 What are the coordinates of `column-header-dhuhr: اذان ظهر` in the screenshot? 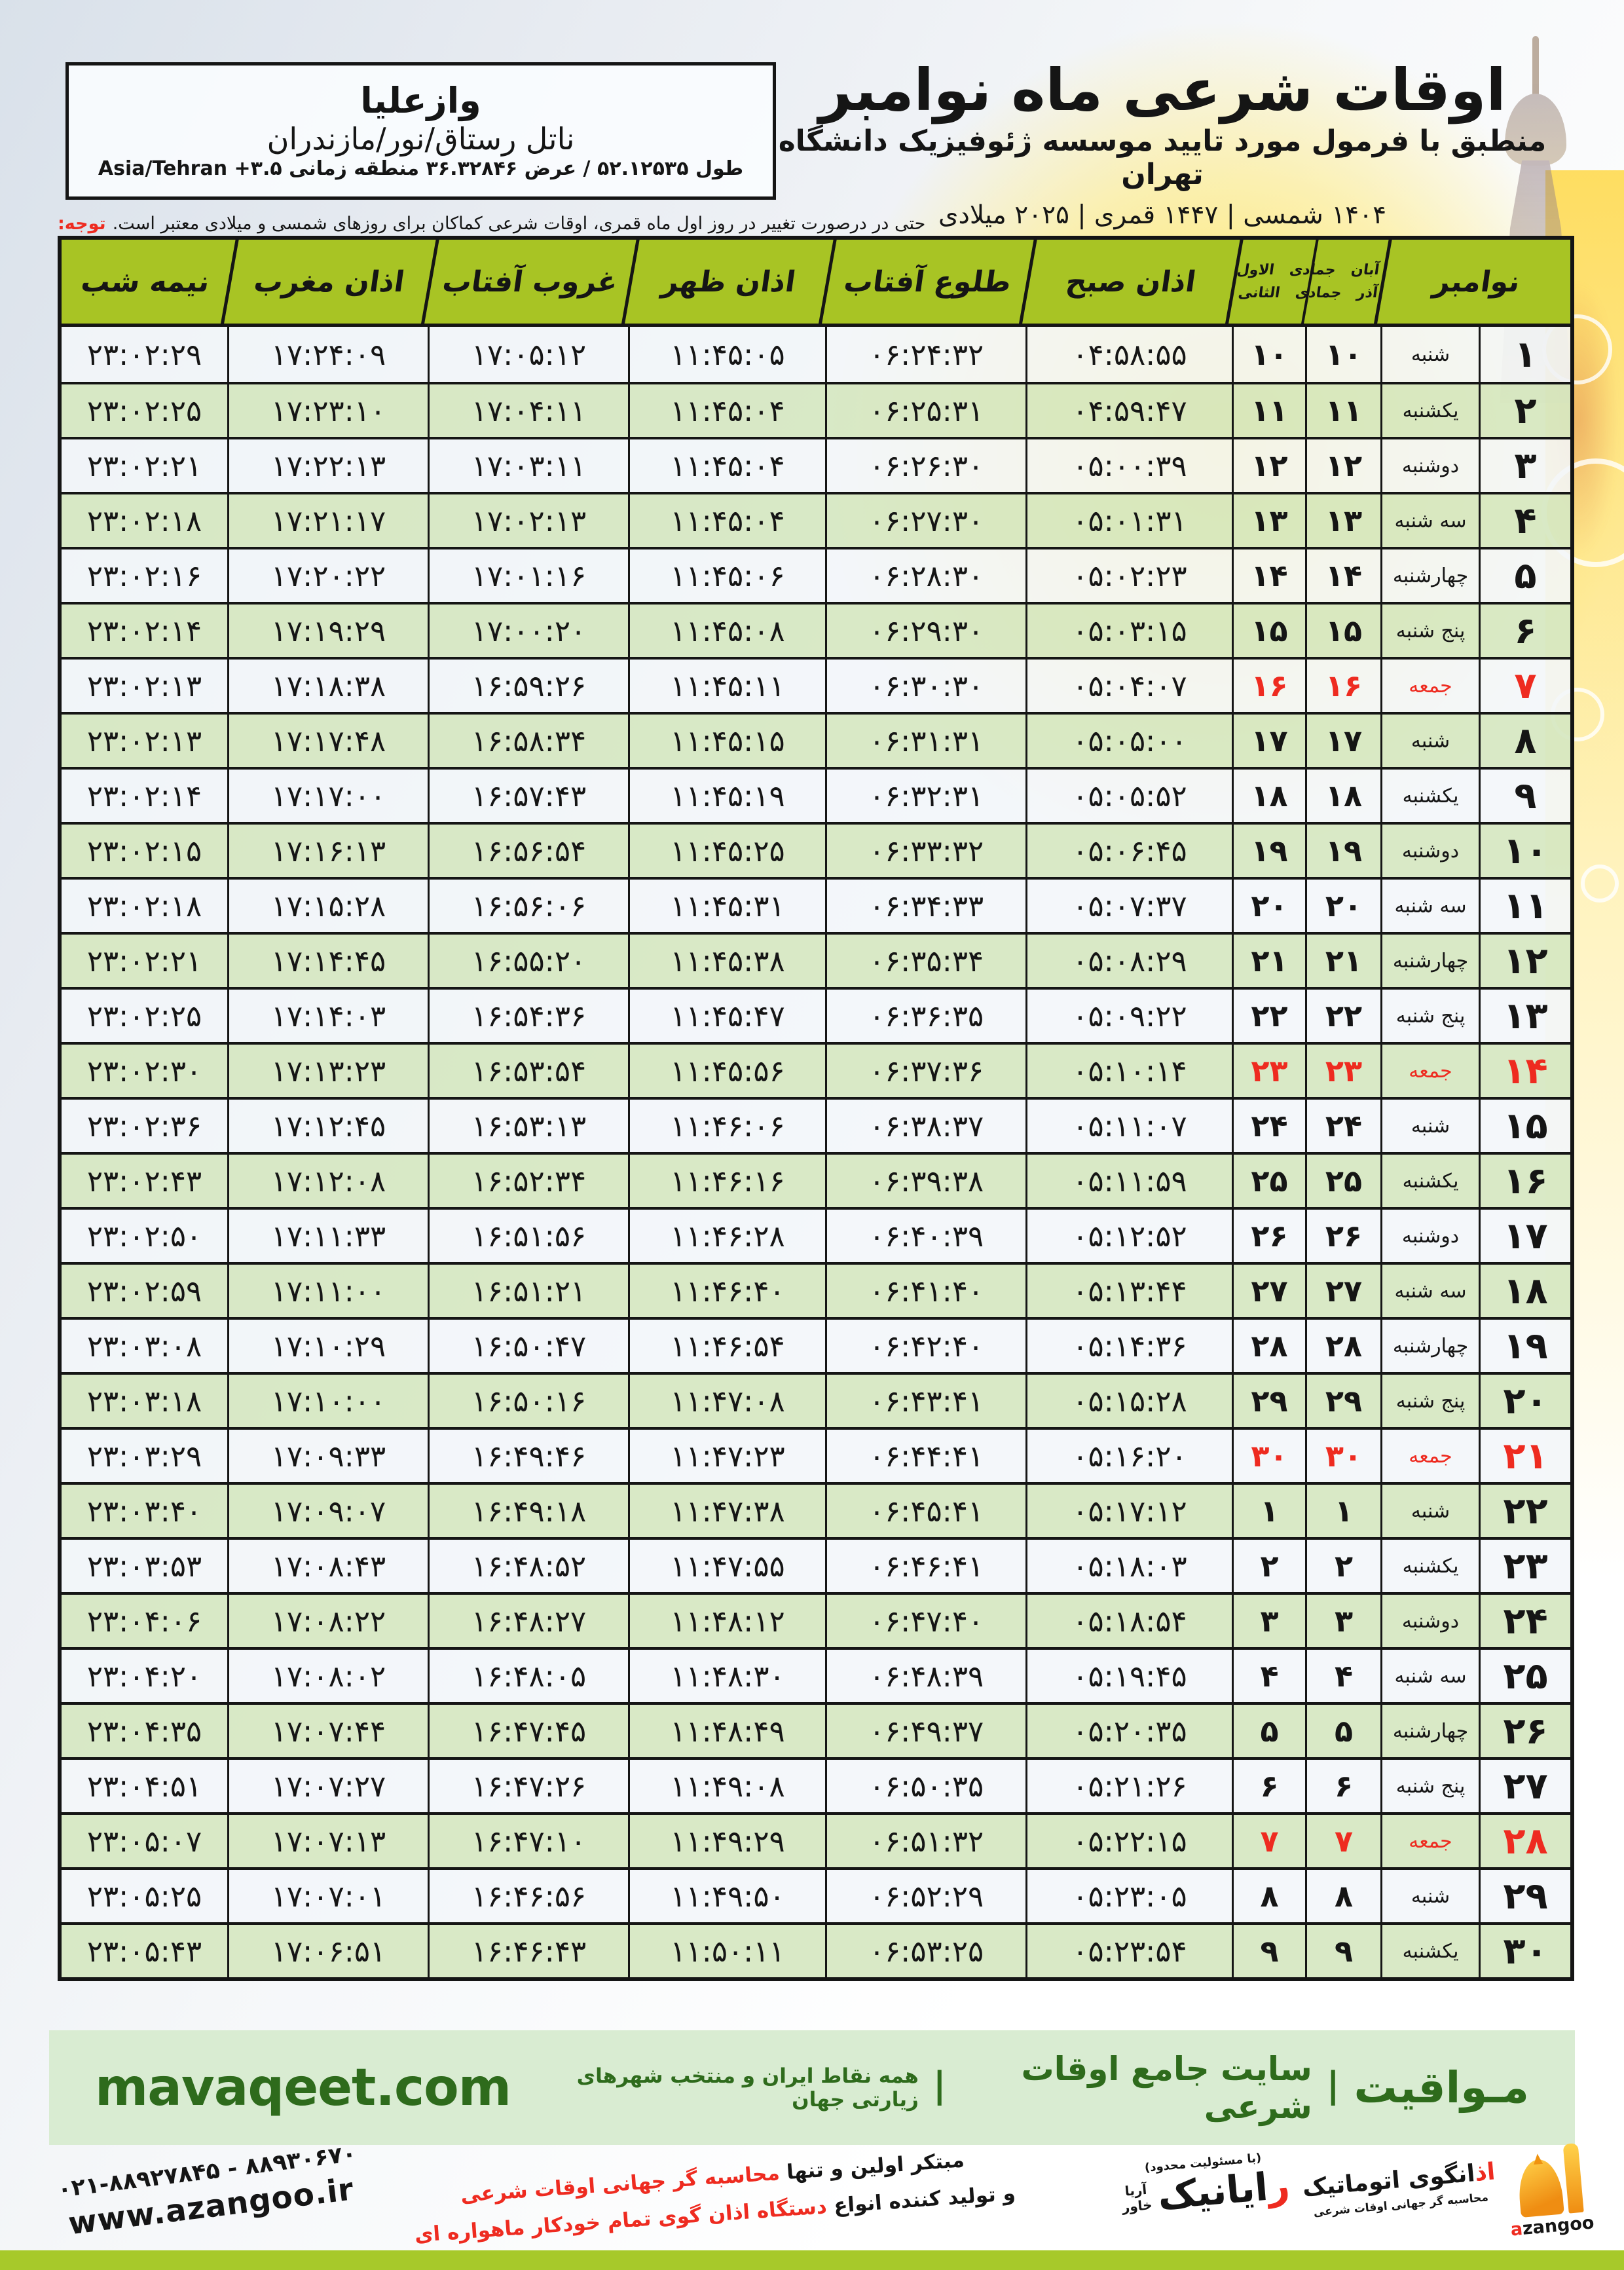 It's located at (728, 282).